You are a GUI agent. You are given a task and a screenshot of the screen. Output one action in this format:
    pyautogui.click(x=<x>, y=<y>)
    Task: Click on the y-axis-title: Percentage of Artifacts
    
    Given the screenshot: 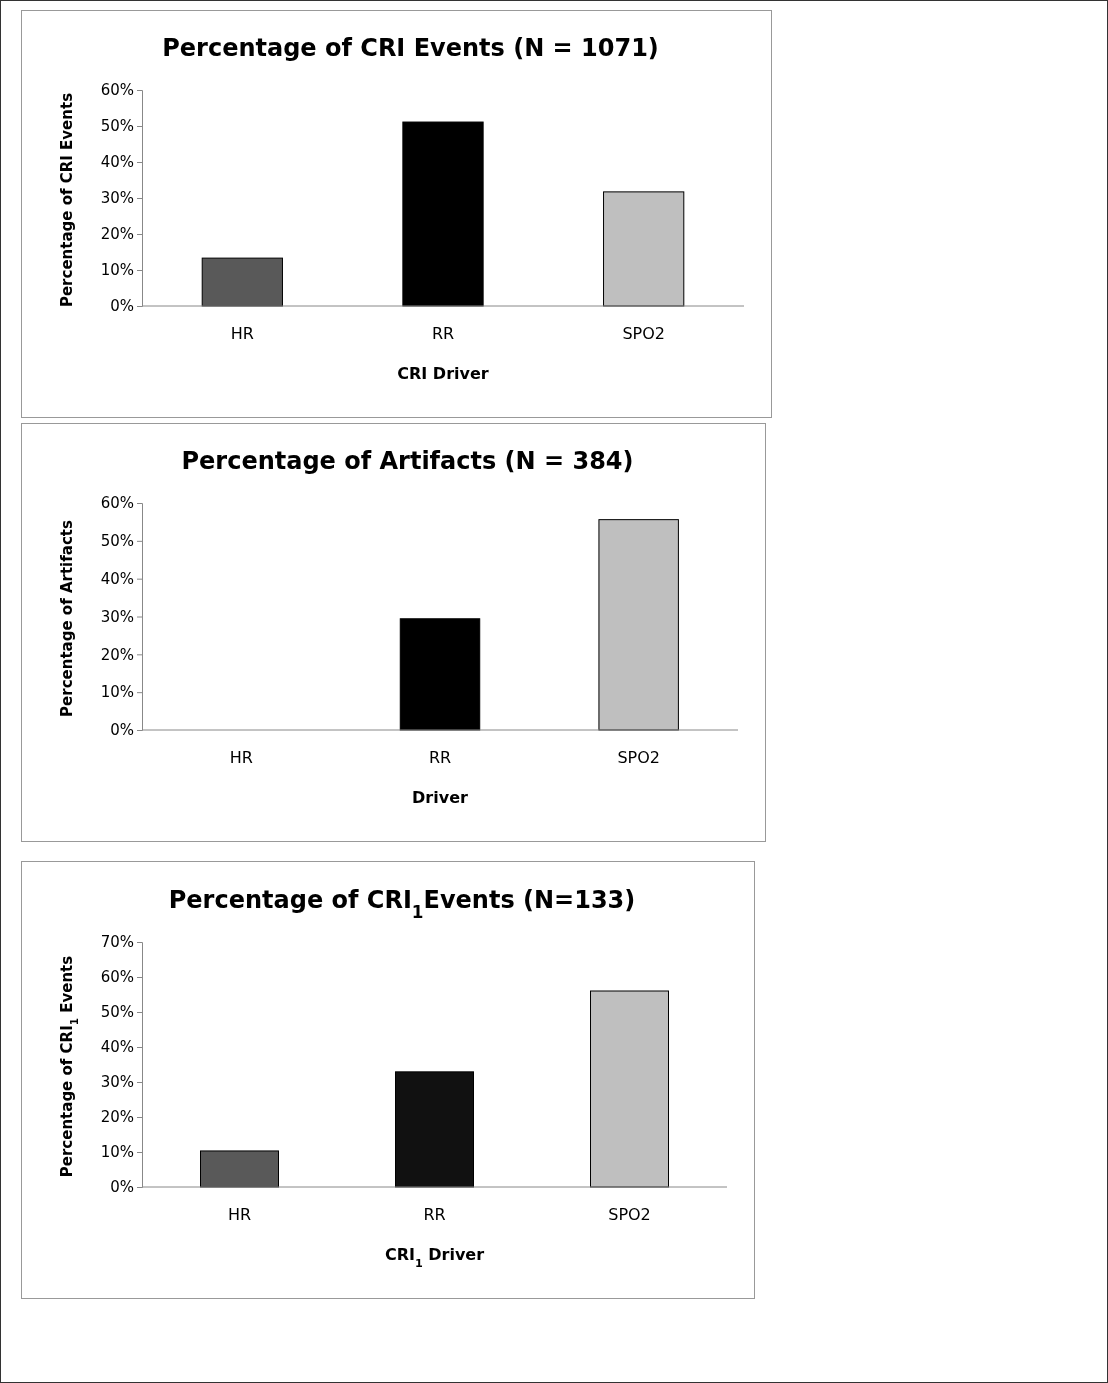 What is the action you would take?
    pyautogui.click(x=67, y=618)
    